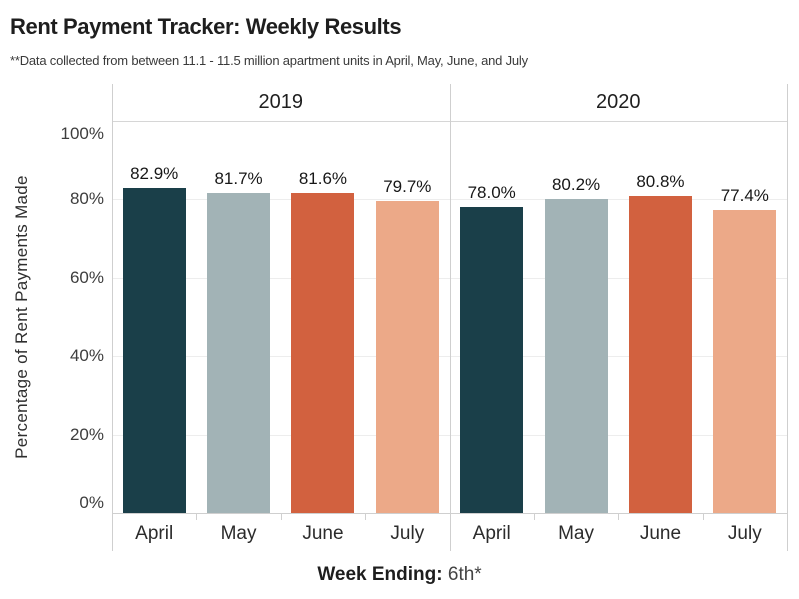 Image resolution: width=799 pixels, height=599 pixels. What do you see at coordinates (492, 360) in the screenshot?
I see `bar-april-2020` at bounding box center [492, 360].